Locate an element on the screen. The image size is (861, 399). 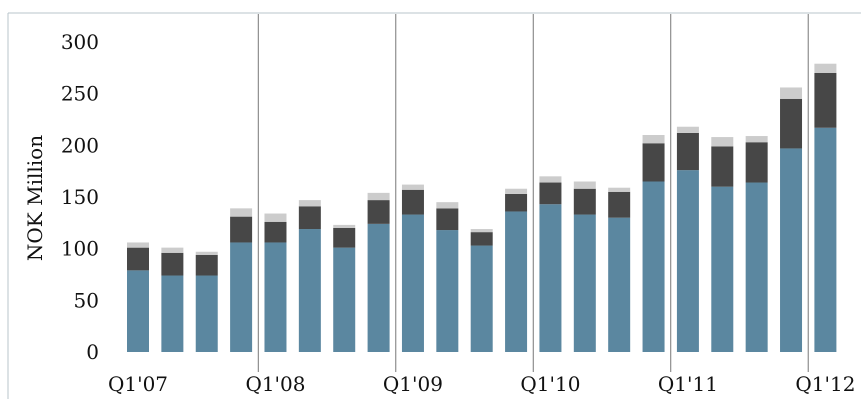
bar-Q3'08-segment-1 is located at coordinates (344, 299).